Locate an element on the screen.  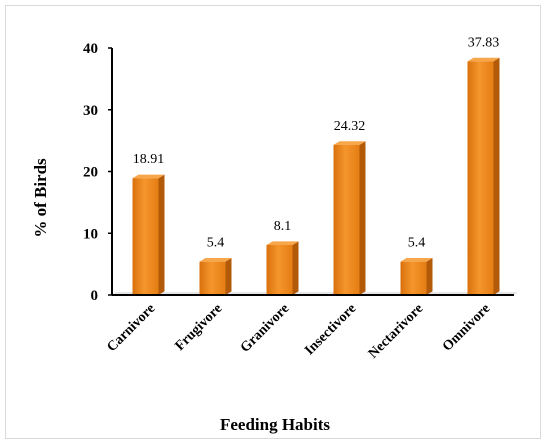
x-tick-label: Frugivore is located at coordinates (199, 327).